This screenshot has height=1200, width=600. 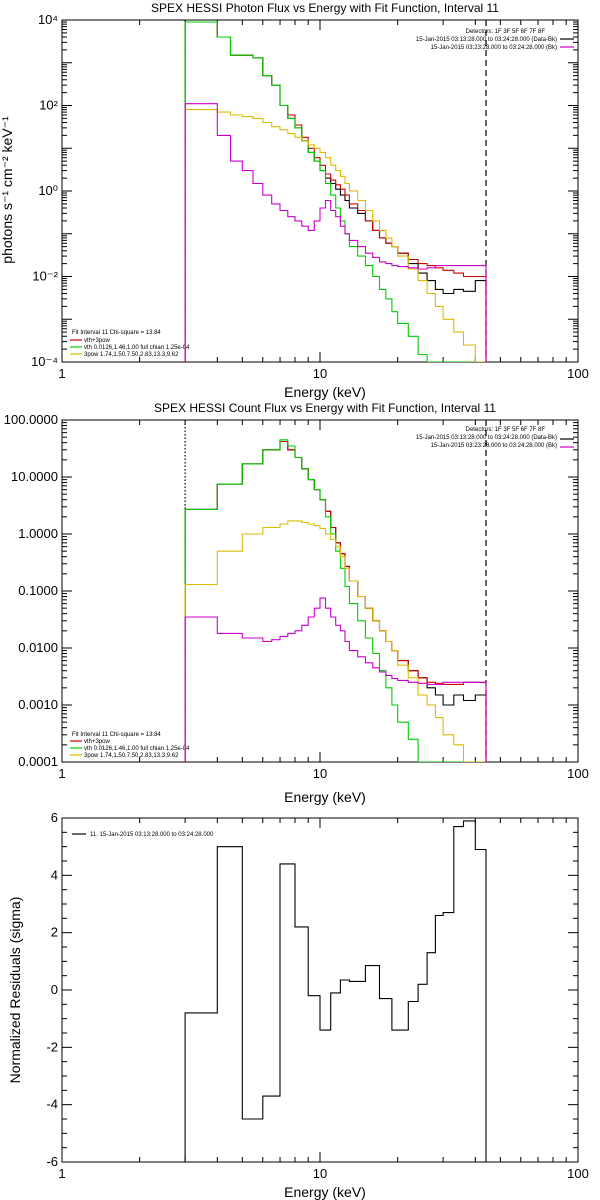 What do you see at coordinates (52, 1104) in the screenshot?
I see `residuals-ytick-label: -4` at bounding box center [52, 1104].